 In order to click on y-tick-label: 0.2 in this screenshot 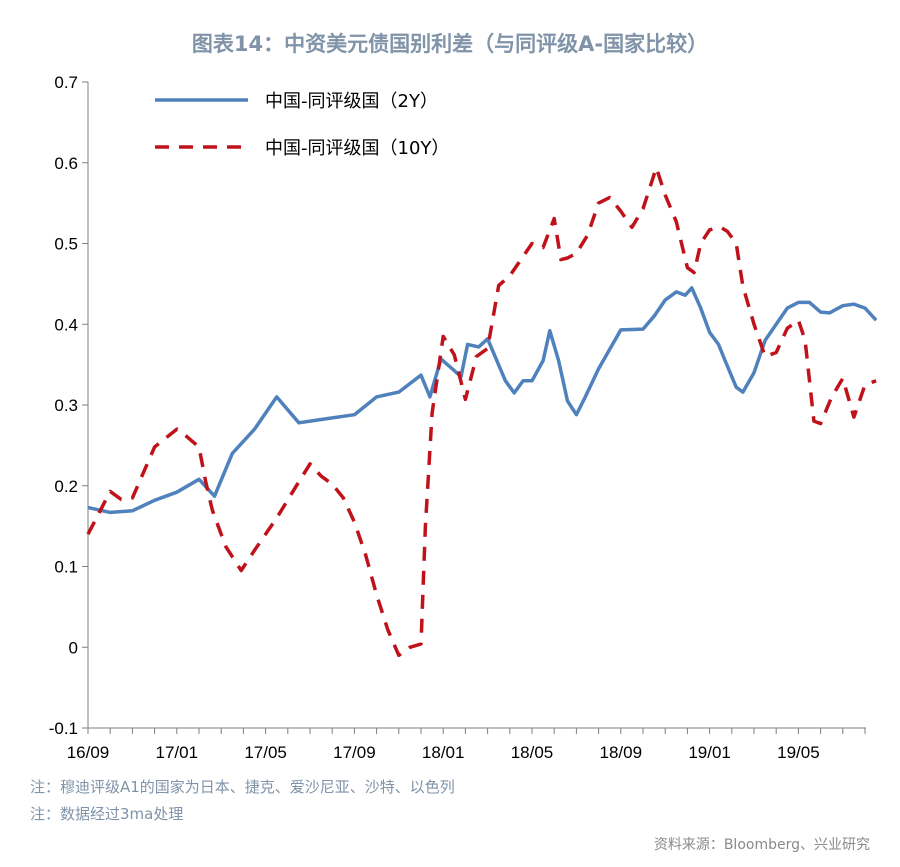, I will do `click(66, 486)`.